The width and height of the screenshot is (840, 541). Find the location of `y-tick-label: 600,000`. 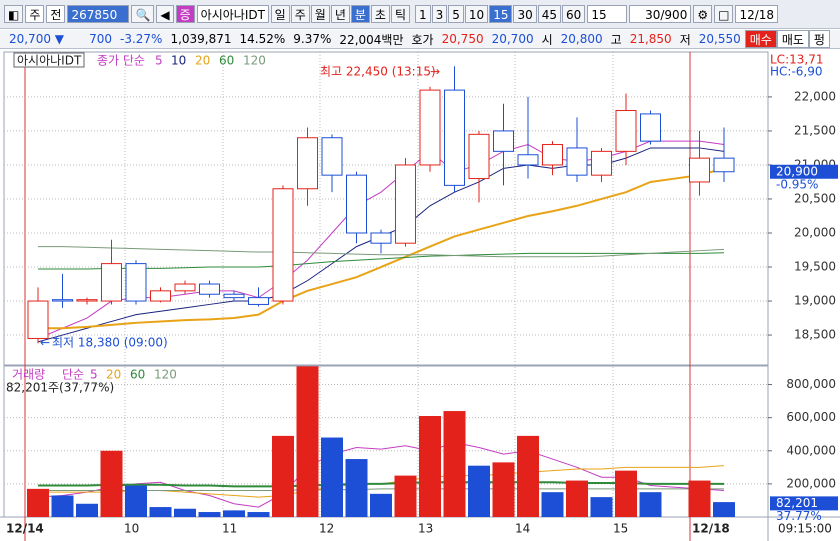

y-tick-label: 600,000 is located at coordinates (811, 417).